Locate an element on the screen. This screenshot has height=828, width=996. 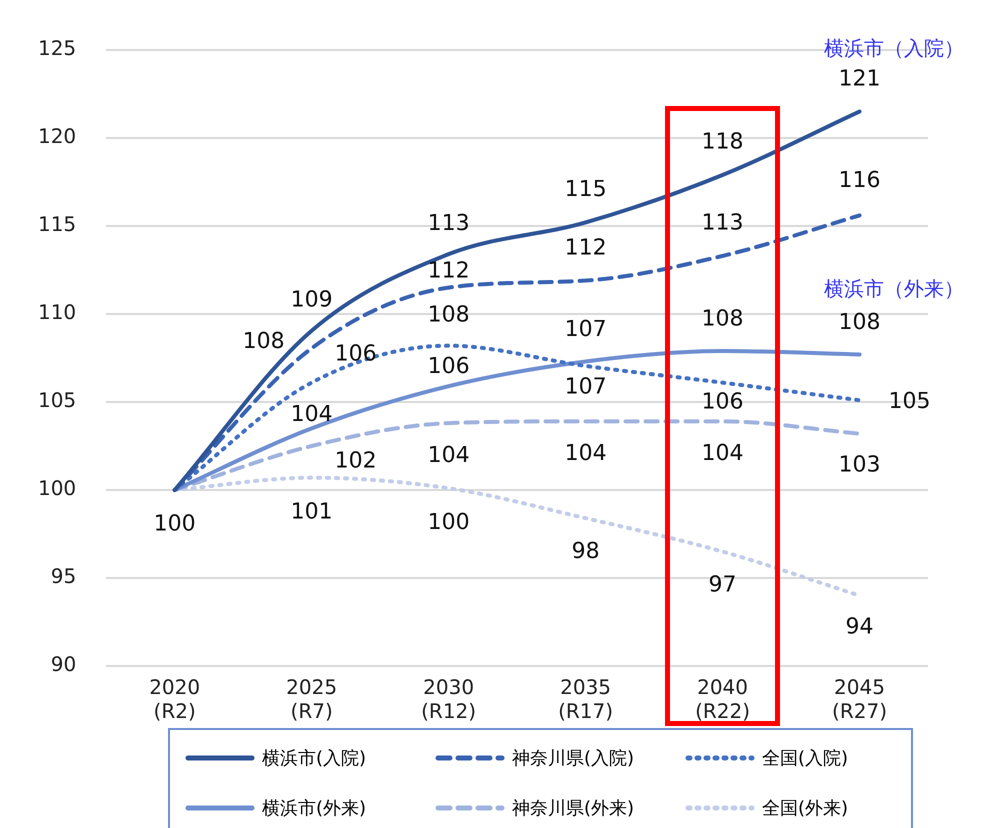
x-tick-label: 2040 (R22) is located at coordinates (722, 699).